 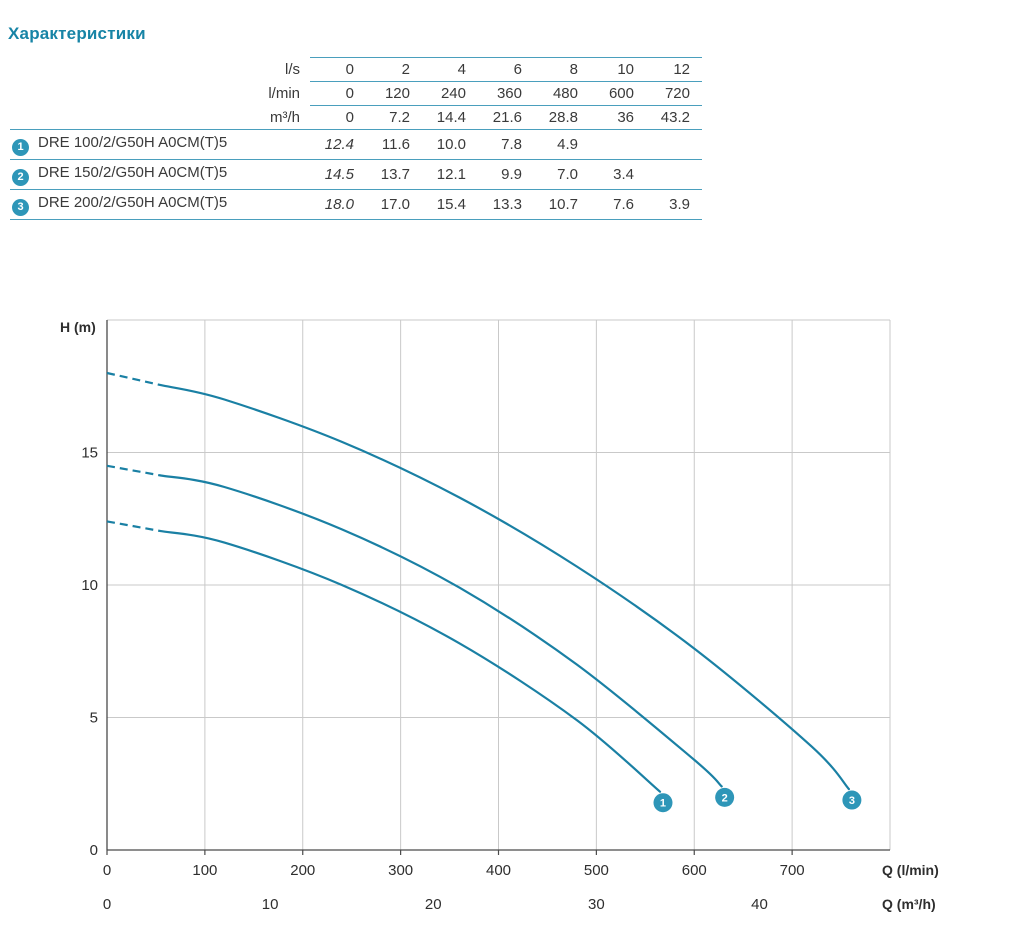 What do you see at coordinates (562, 144) in the screenshot?
I see `head-value: 4.9` at bounding box center [562, 144].